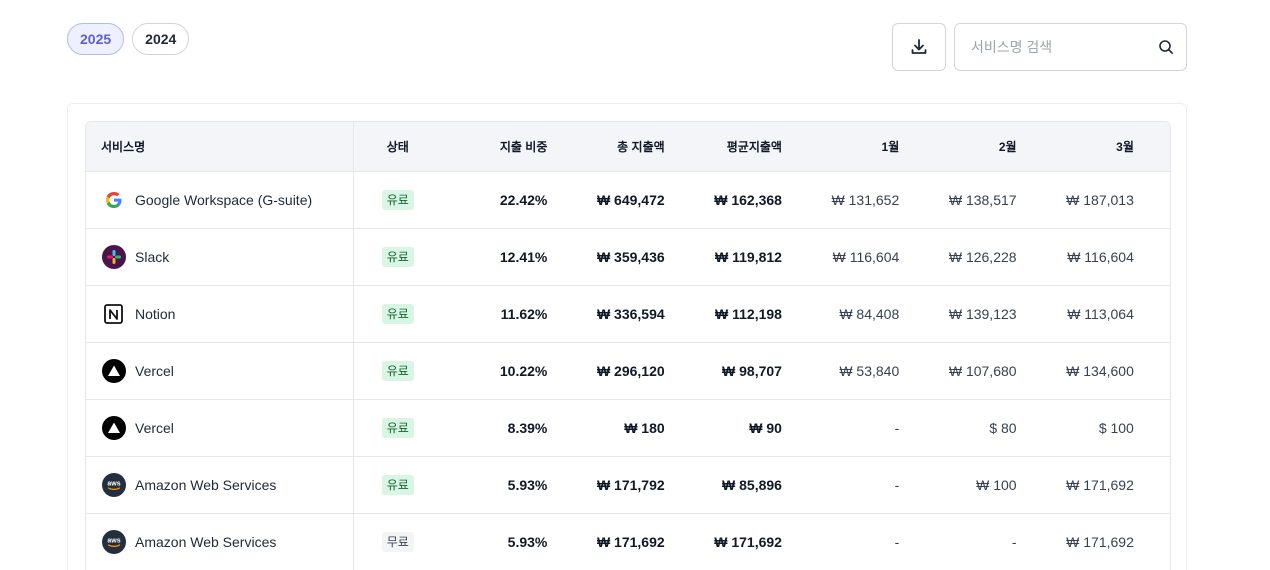 The width and height of the screenshot is (1270, 570). What do you see at coordinates (1087, 147) in the screenshot?
I see `header-month-3: 3월` at bounding box center [1087, 147].